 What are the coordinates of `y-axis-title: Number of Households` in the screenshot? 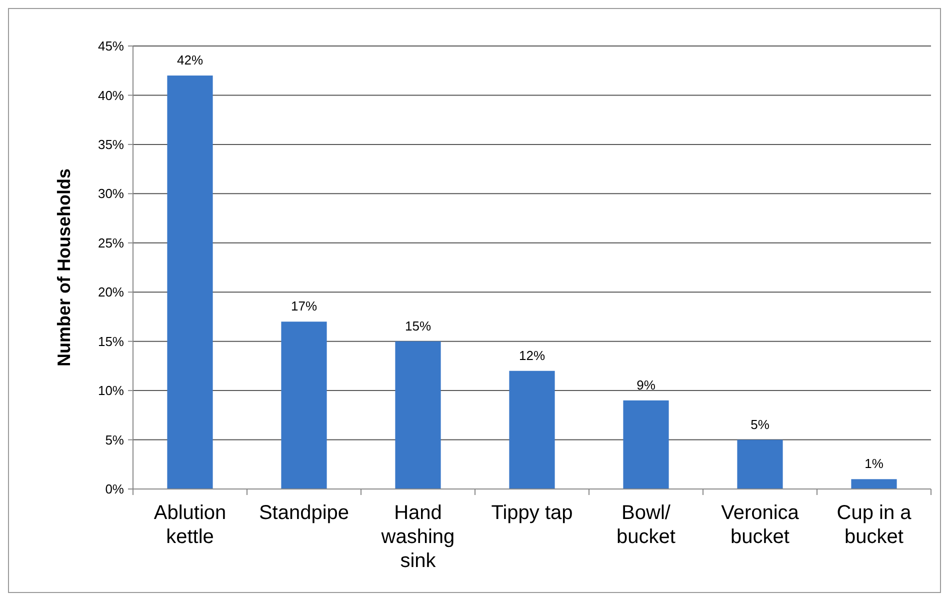 It's located at (64, 267).